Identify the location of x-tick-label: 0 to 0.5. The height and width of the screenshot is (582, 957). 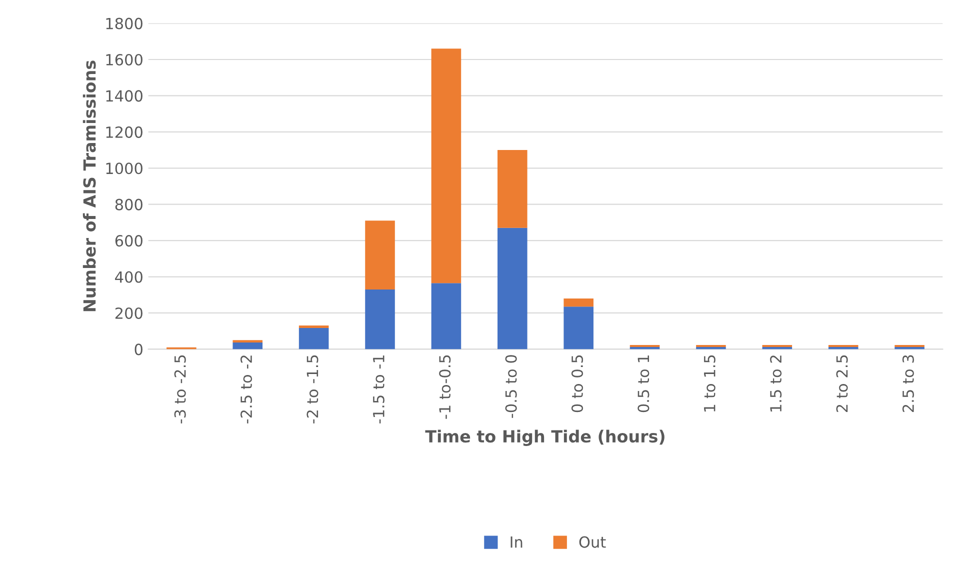
(577, 383).